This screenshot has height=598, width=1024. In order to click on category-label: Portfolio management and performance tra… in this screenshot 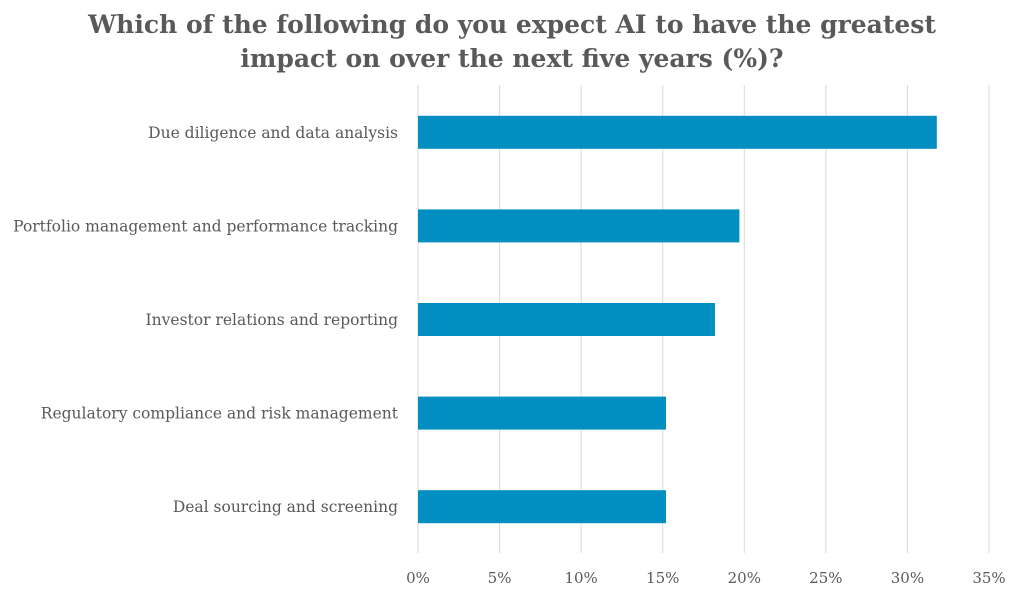, I will do `click(205, 226)`.